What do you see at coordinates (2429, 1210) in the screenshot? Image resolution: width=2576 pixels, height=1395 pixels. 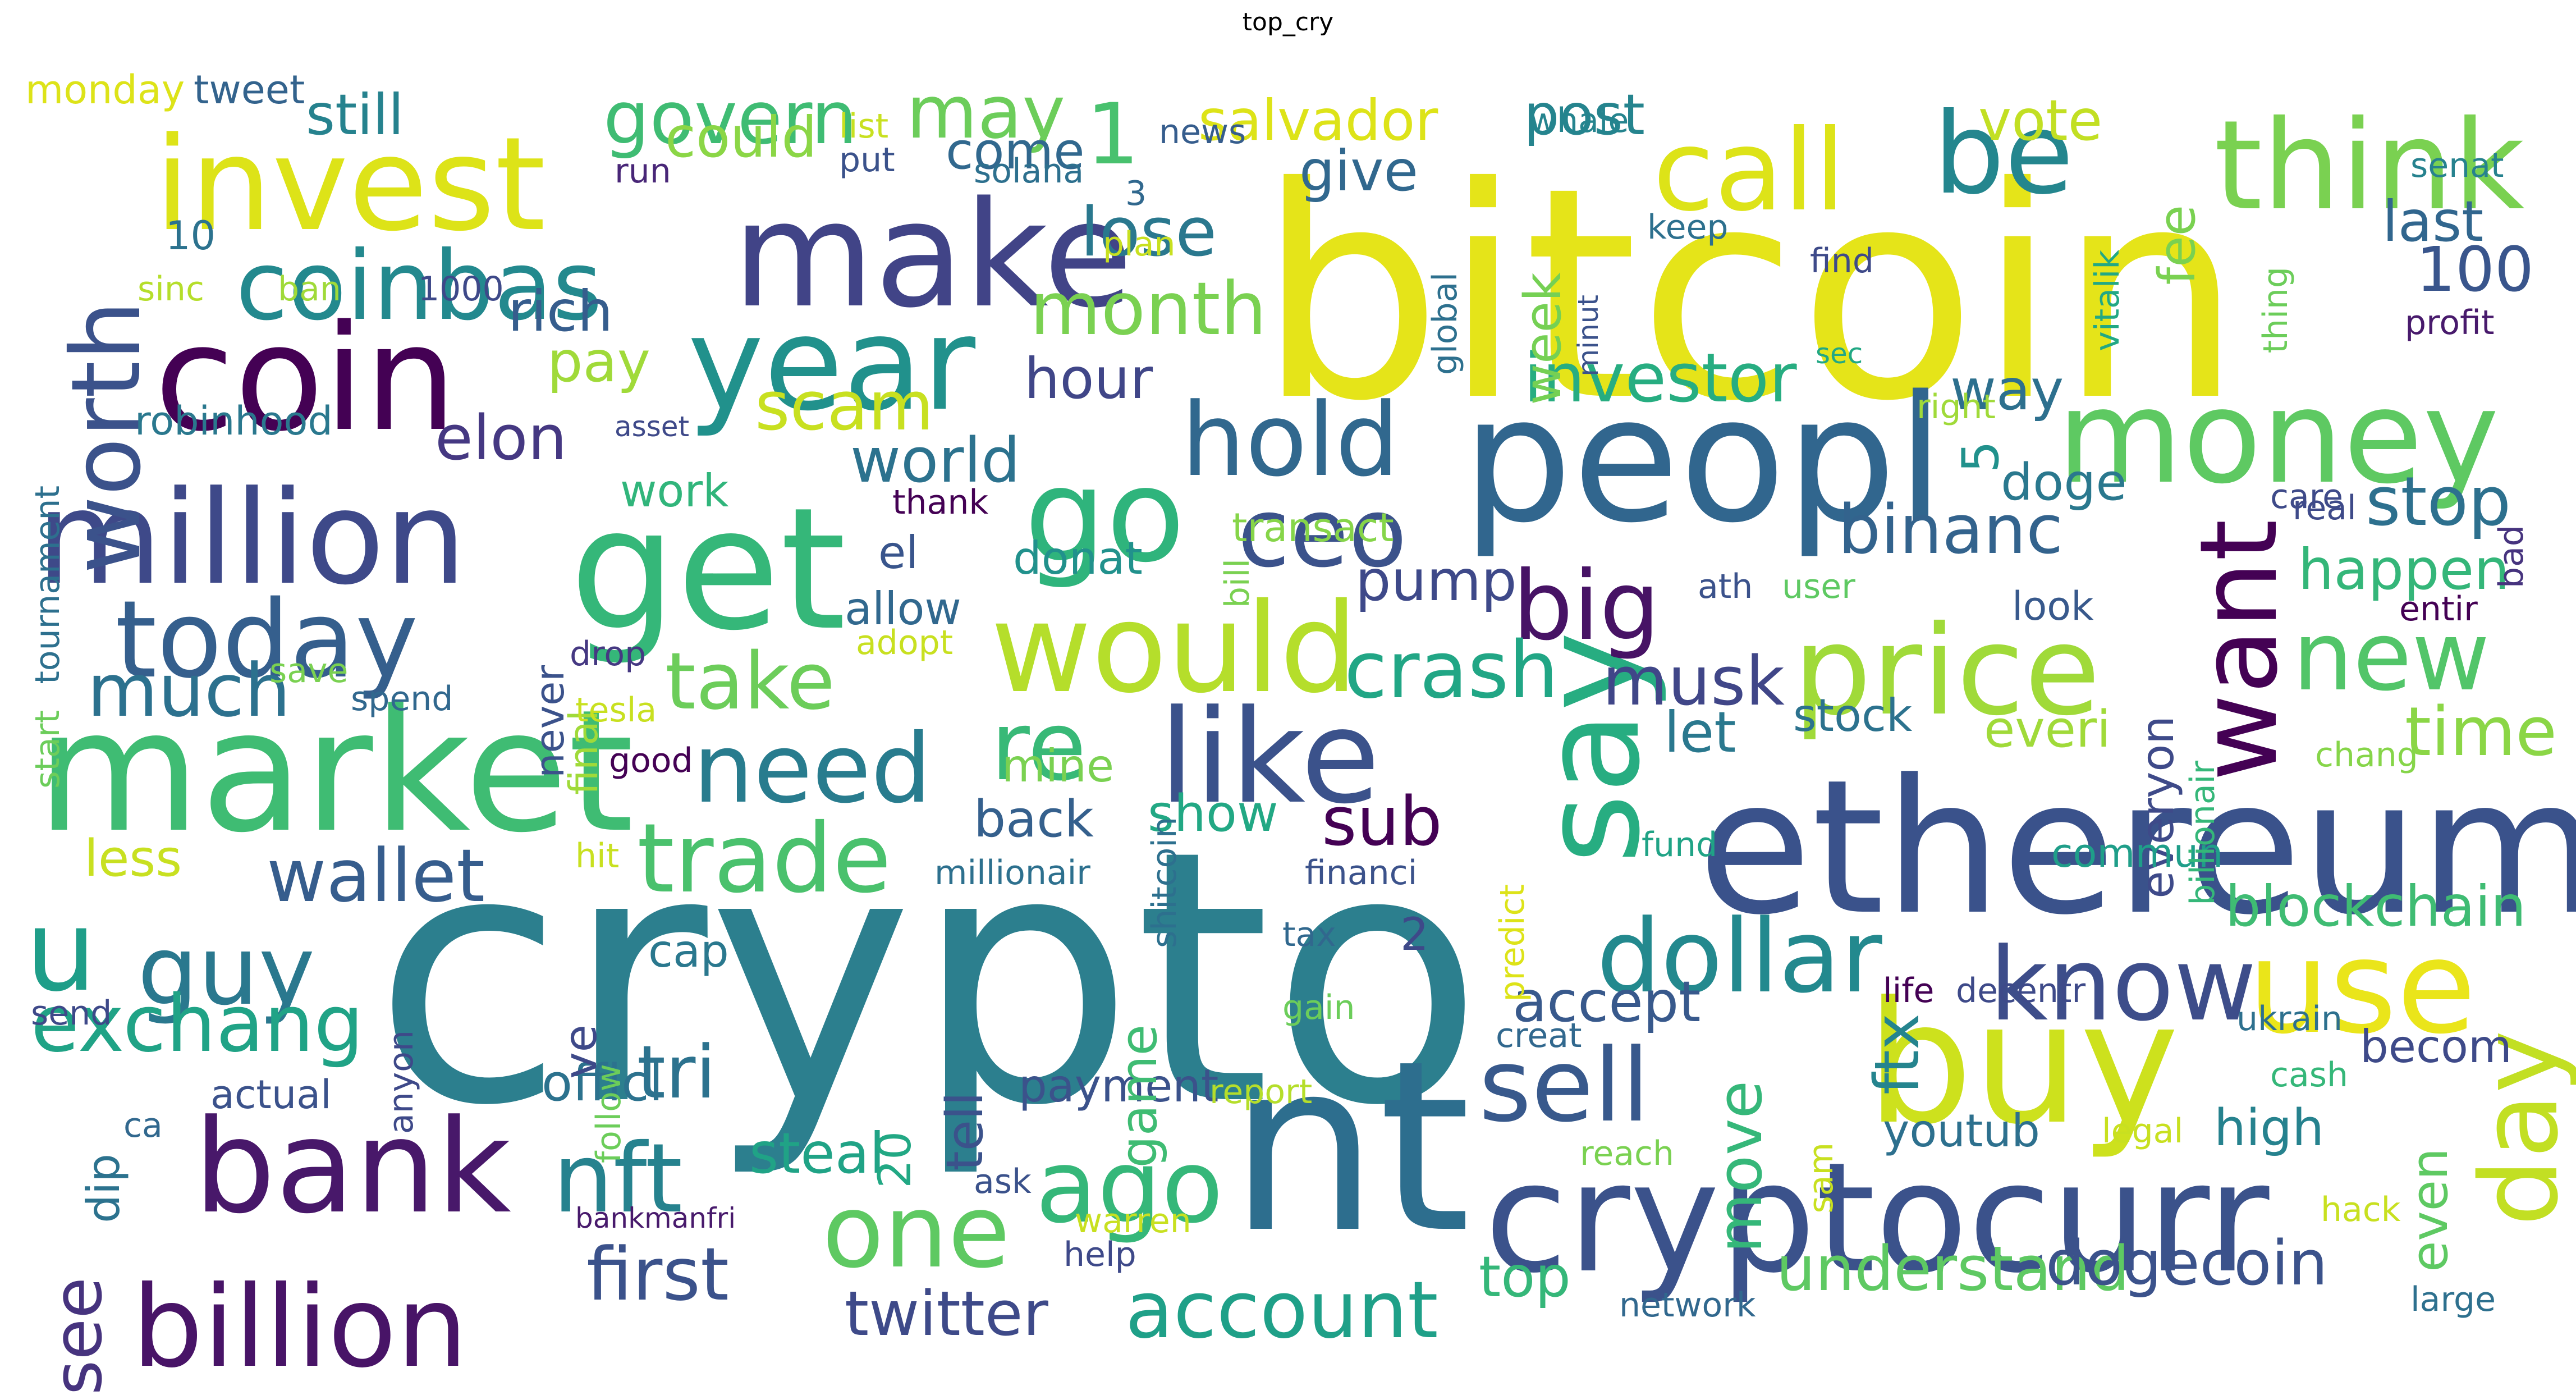 I see `cloud-word-even: even` at bounding box center [2429, 1210].